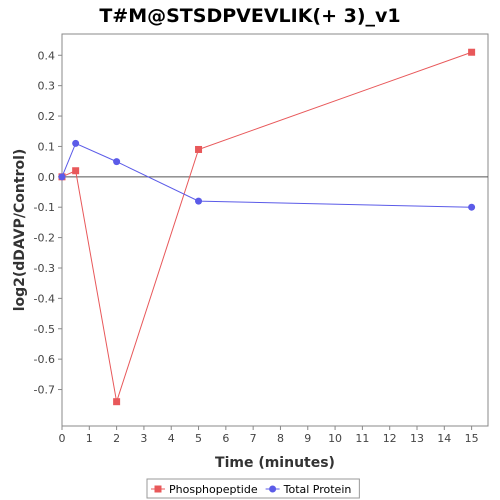 This screenshot has width=500, height=500. I want to click on x-tick-label: 14, so click(444, 438).